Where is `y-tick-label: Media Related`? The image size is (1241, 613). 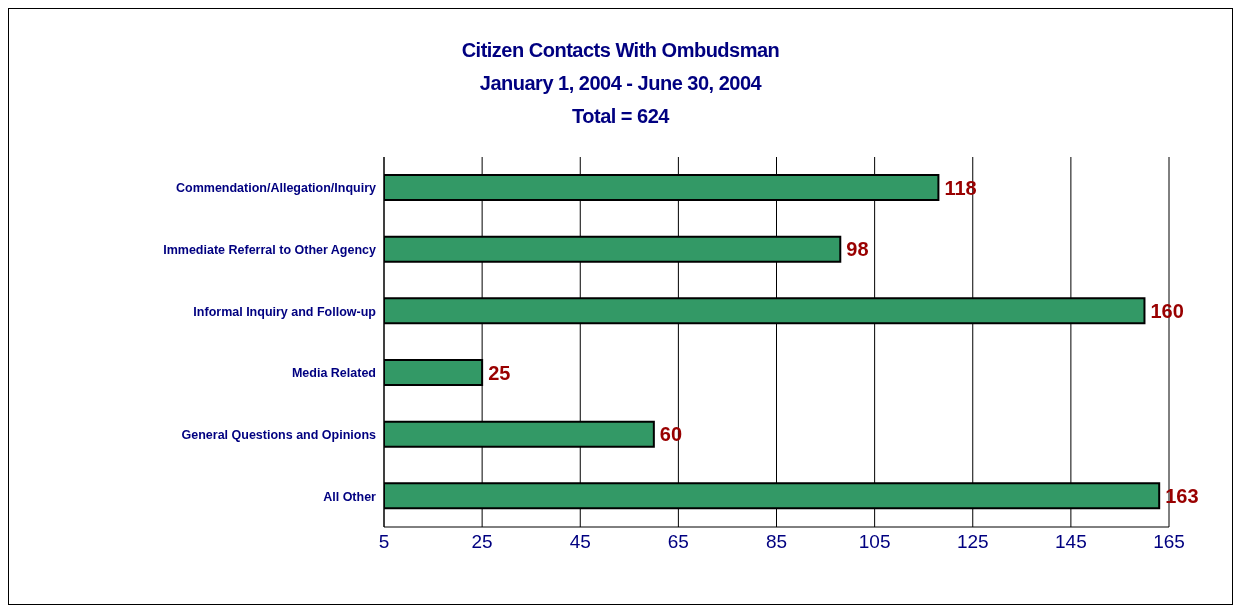 y-tick-label: Media Related is located at coordinates (333, 373).